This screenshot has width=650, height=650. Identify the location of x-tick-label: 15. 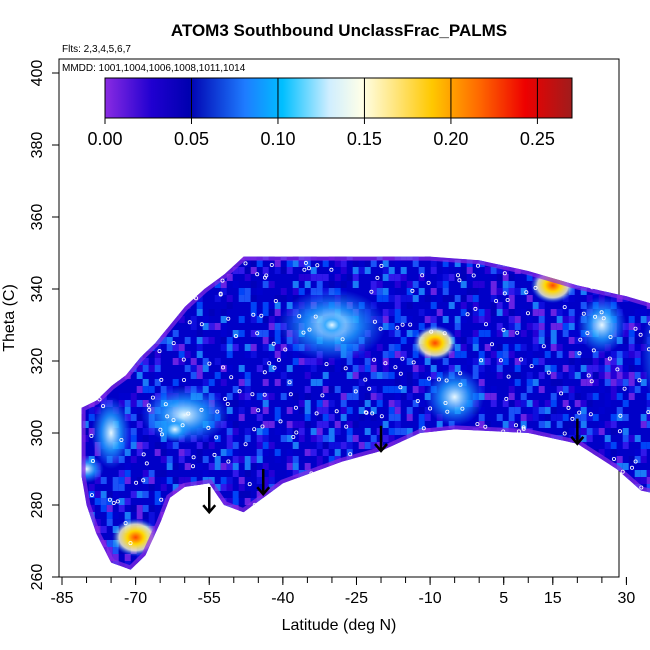
(553, 598).